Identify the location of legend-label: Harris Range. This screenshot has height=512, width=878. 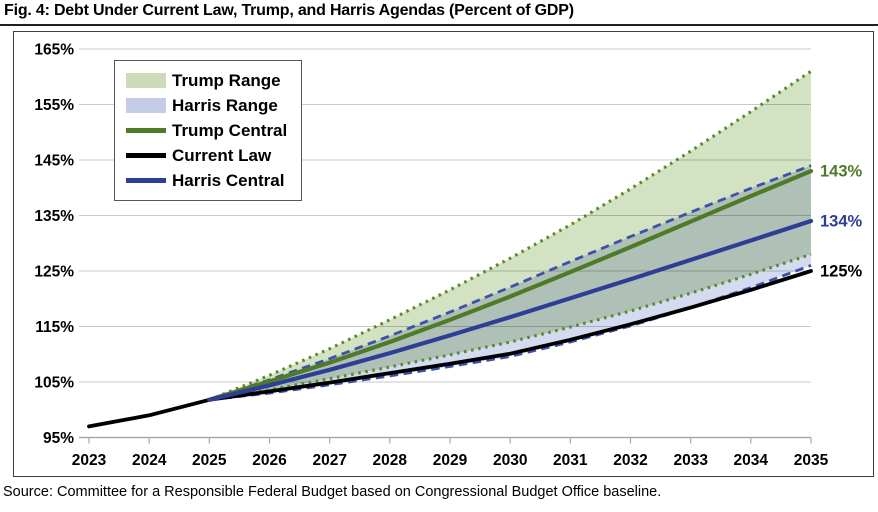
(225, 105).